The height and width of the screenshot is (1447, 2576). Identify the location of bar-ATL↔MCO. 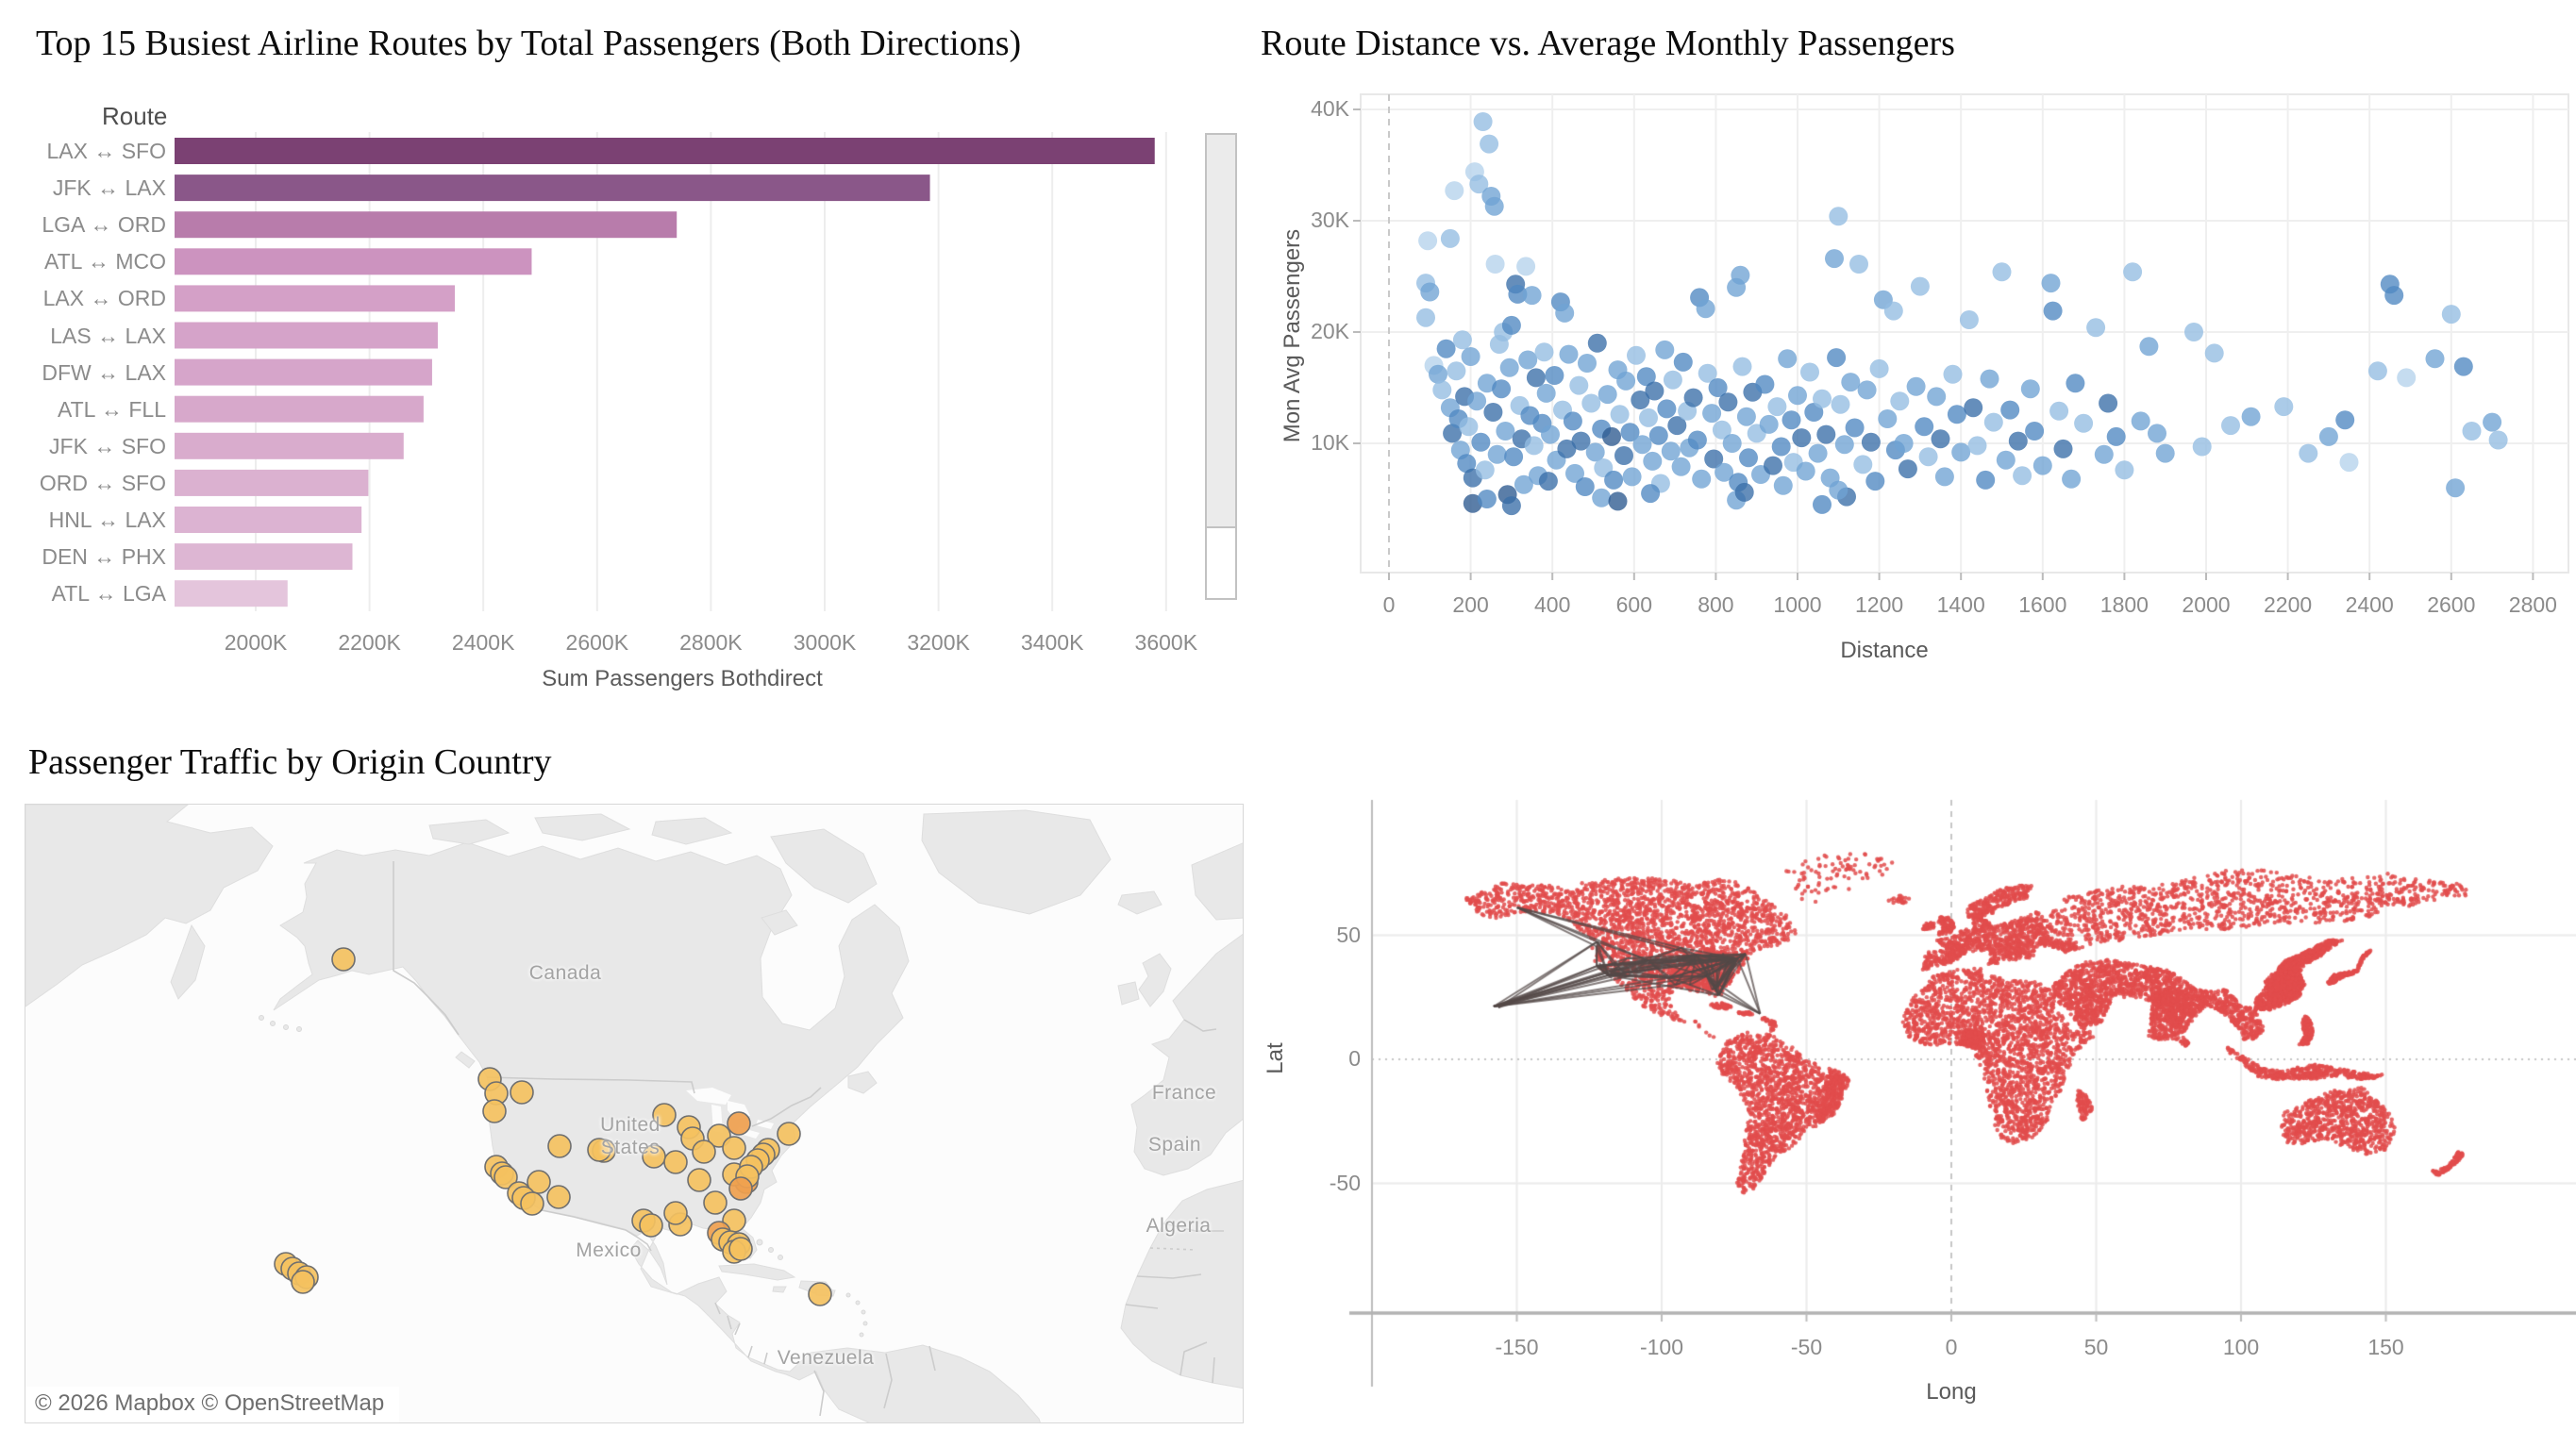
(353, 261).